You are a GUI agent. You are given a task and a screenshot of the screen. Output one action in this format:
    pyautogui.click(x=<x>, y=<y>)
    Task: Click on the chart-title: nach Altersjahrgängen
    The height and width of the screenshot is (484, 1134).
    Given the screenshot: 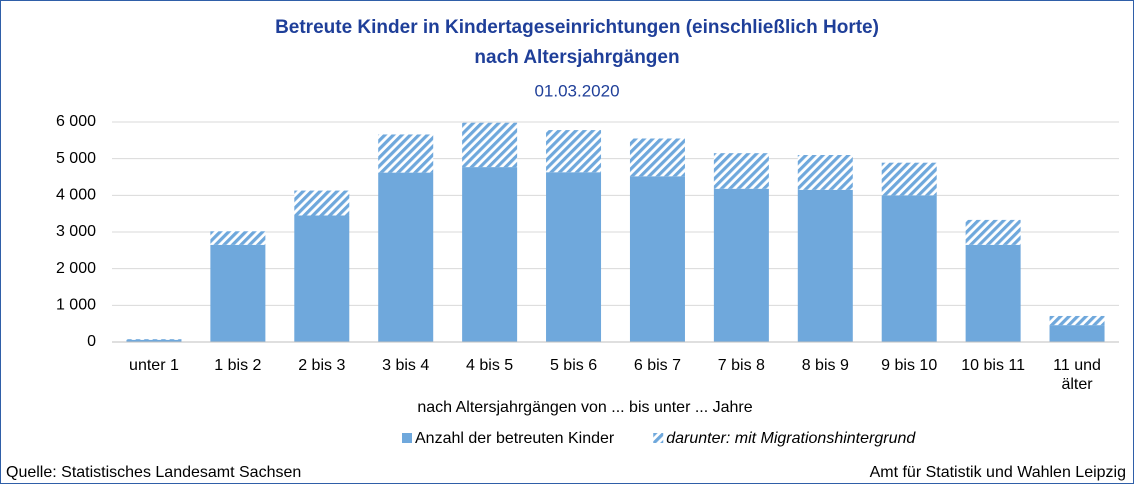 What is the action you would take?
    pyautogui.click(x=576, y=57)
    